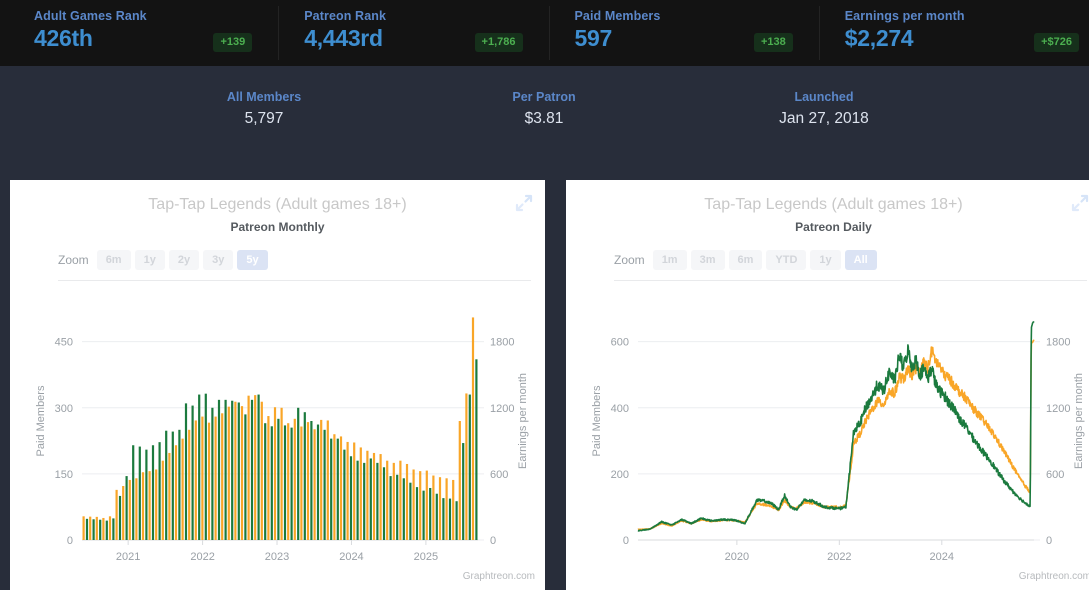 This screenshot has width=1089, height=590. What do you see at coordinates (773, 43) in the screenshot?
I see `stat-change-badge: +138` at bounding box center [773, 43].